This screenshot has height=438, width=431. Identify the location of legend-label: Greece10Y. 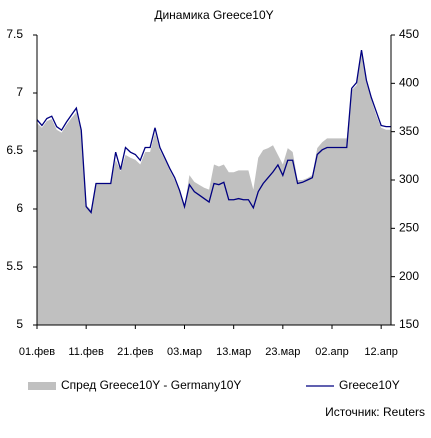
(369, 385).